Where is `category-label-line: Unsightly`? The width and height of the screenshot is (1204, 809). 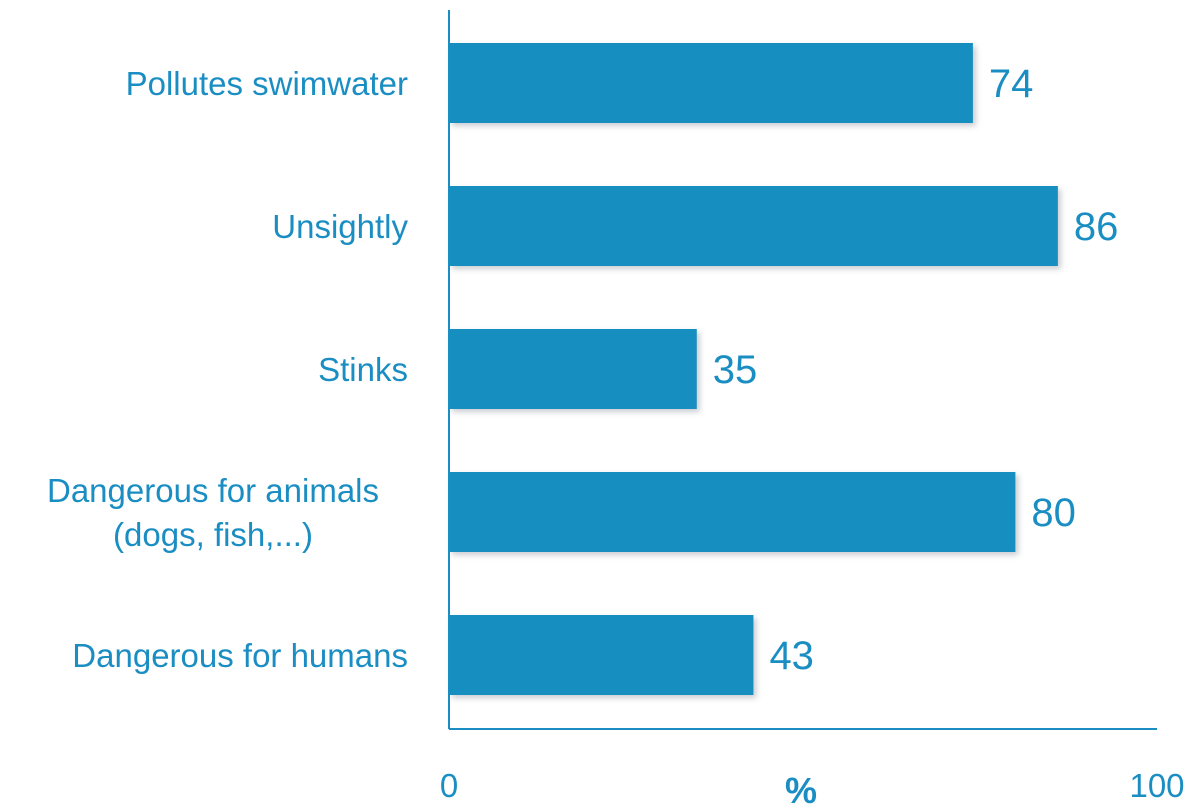 category-label-line: Unsightly is located at coordinates (340, 226).